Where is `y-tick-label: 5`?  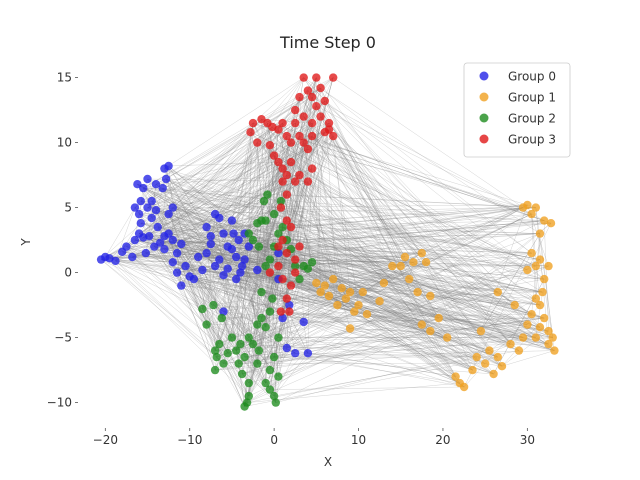
y-tick-label: 5 is located at coordinates (68, 208).